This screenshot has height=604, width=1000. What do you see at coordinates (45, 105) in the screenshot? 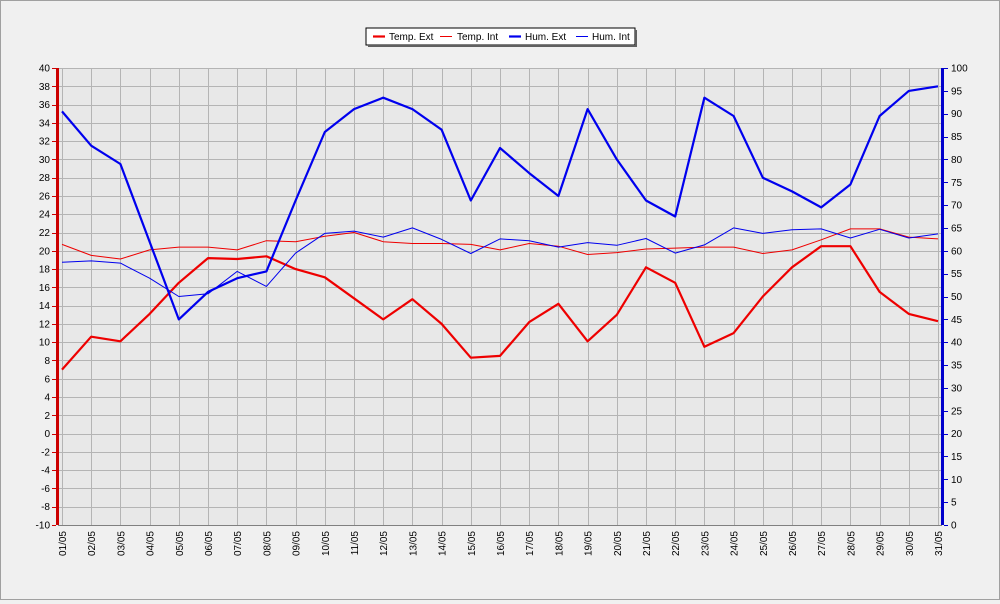
I see `left-tick-label: 36` at bounding box center [45, 105].